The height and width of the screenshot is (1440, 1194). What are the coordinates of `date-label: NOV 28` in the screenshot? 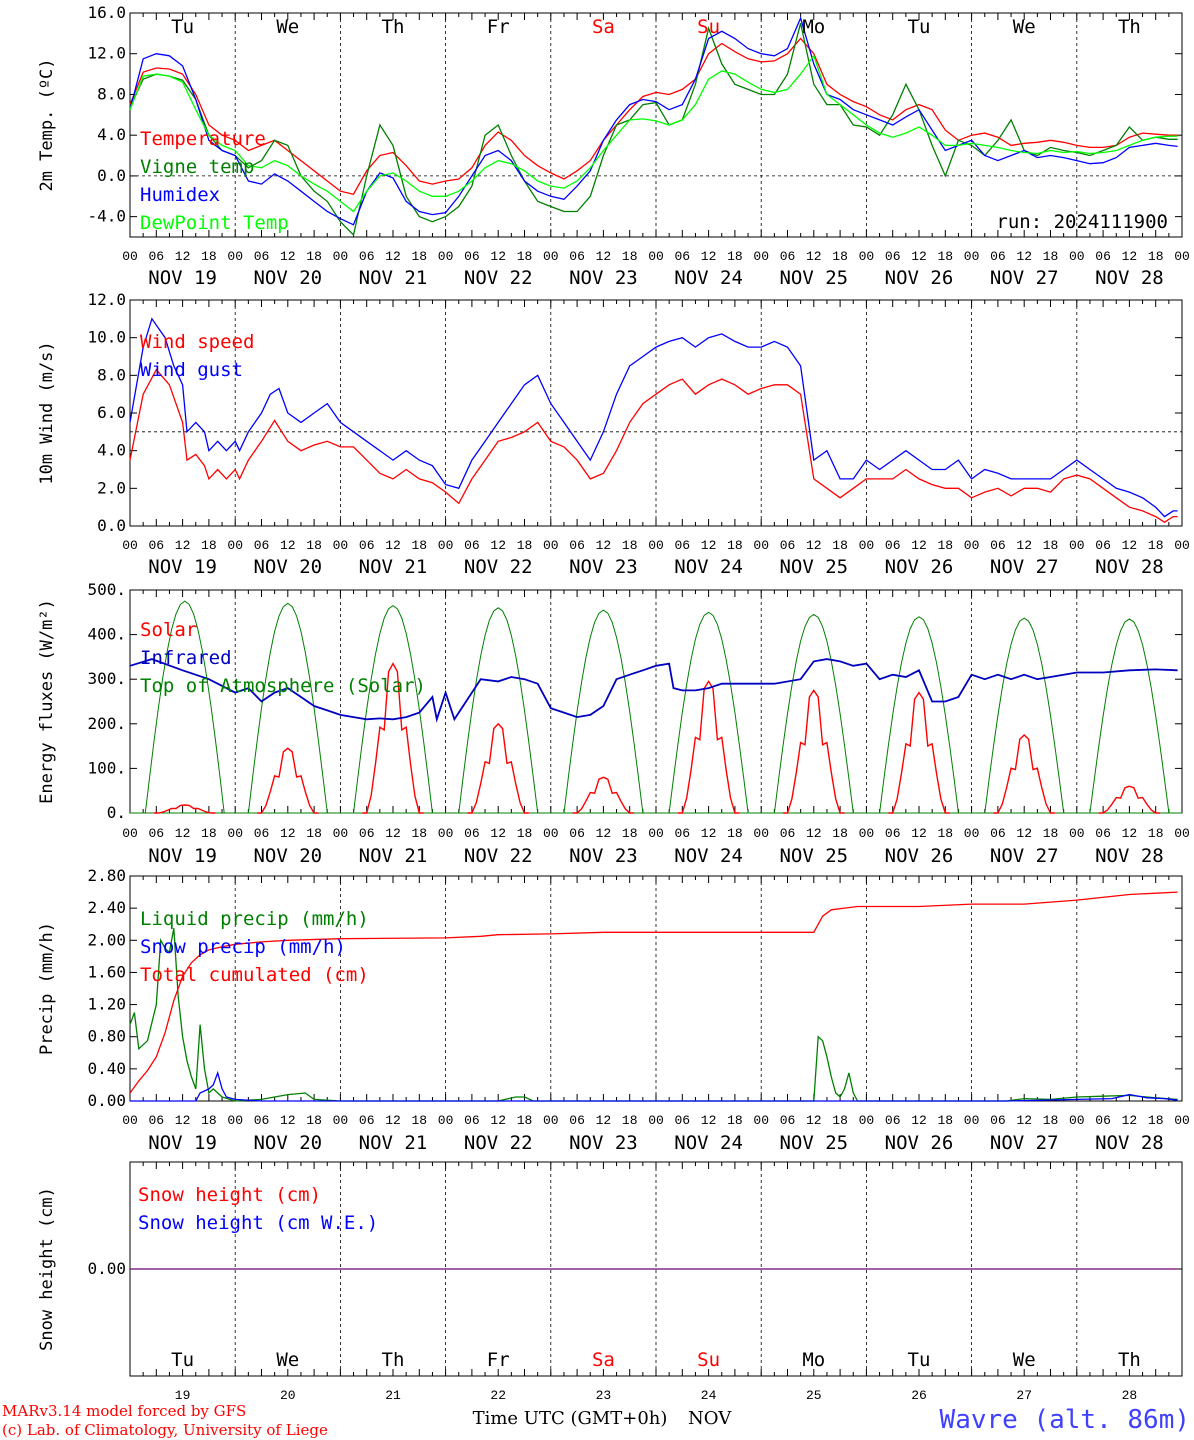 It's located at (1129, 856).